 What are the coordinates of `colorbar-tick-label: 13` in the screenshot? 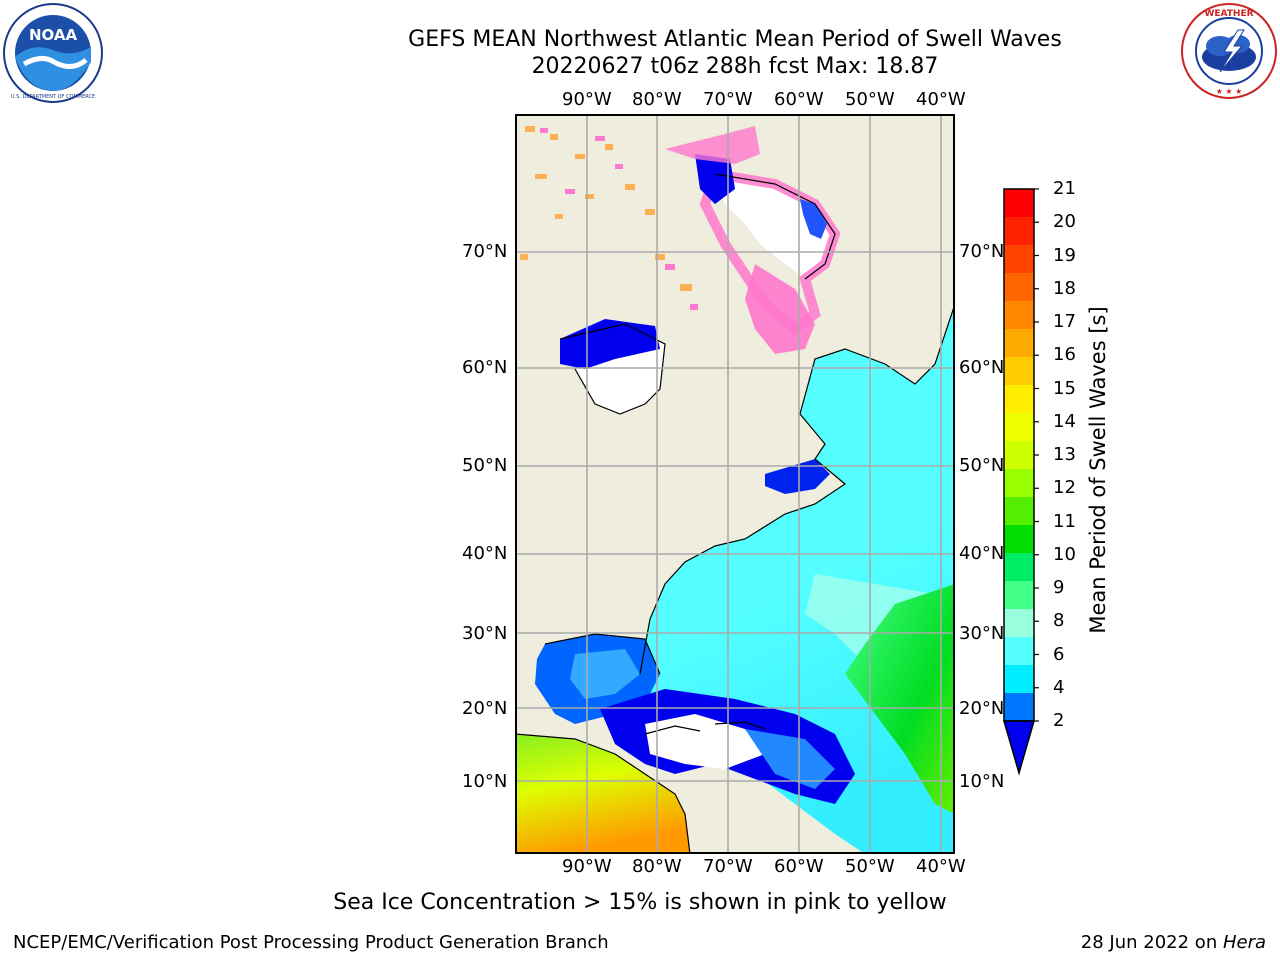 It's located at (1064, 454).